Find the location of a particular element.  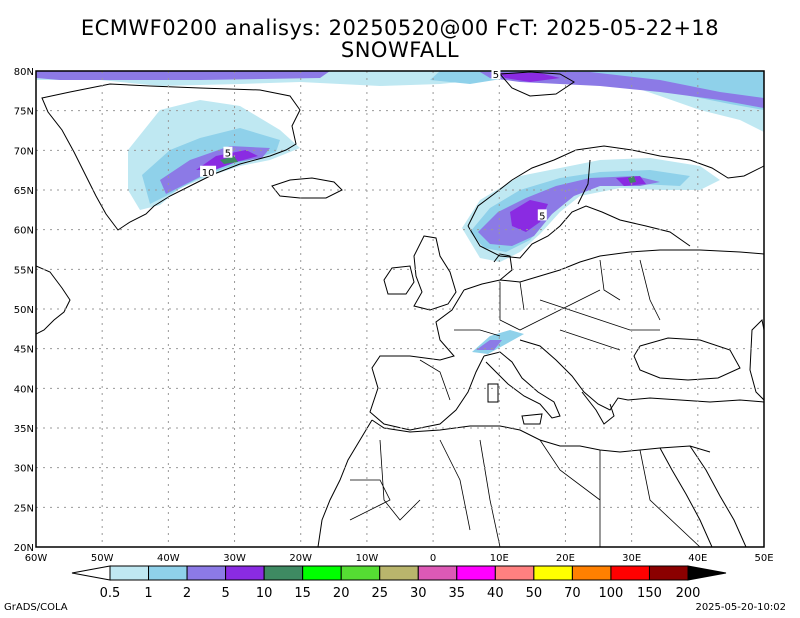

latitude-labels: 20N 25N 30N 35N 40N 45N 50N 55N 60N 65N 70N 75N 80N is located at coordinates (24, 310).